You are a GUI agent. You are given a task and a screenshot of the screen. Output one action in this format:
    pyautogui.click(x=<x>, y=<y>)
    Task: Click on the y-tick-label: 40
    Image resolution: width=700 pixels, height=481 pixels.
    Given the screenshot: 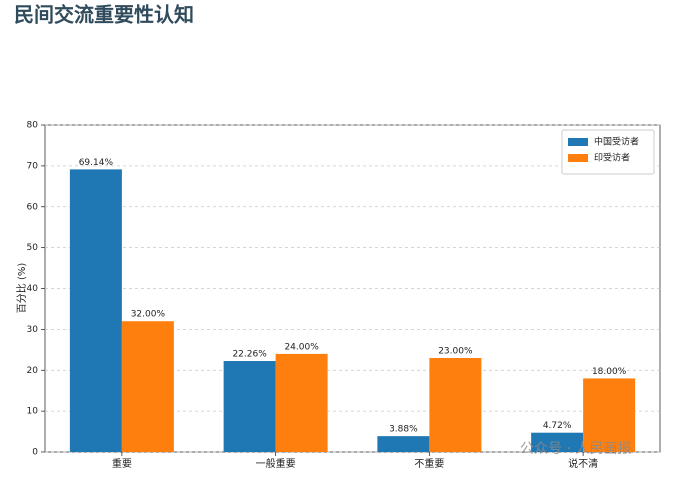 What is the action you would take?
    pyautogui.click(x=33, y=289)
    